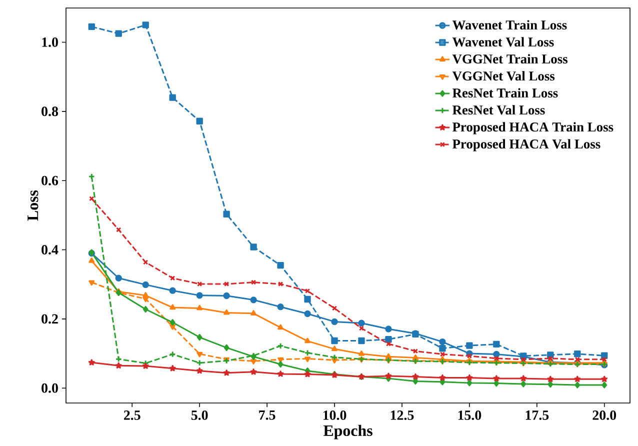 The height and width of the screenshot is (446, 638). What do you see at coordinates (199, 415) in the screenshot?
I see `x-tick-label: 5.0` at bounding box center [199, 415].